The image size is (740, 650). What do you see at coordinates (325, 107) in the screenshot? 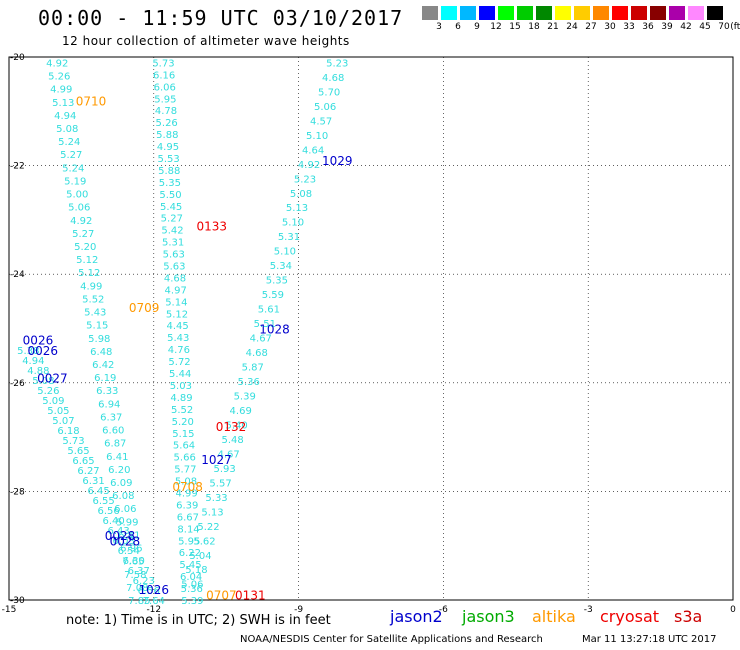
I see `wave-height-value: 5.06` at bounding box center [325, 107].